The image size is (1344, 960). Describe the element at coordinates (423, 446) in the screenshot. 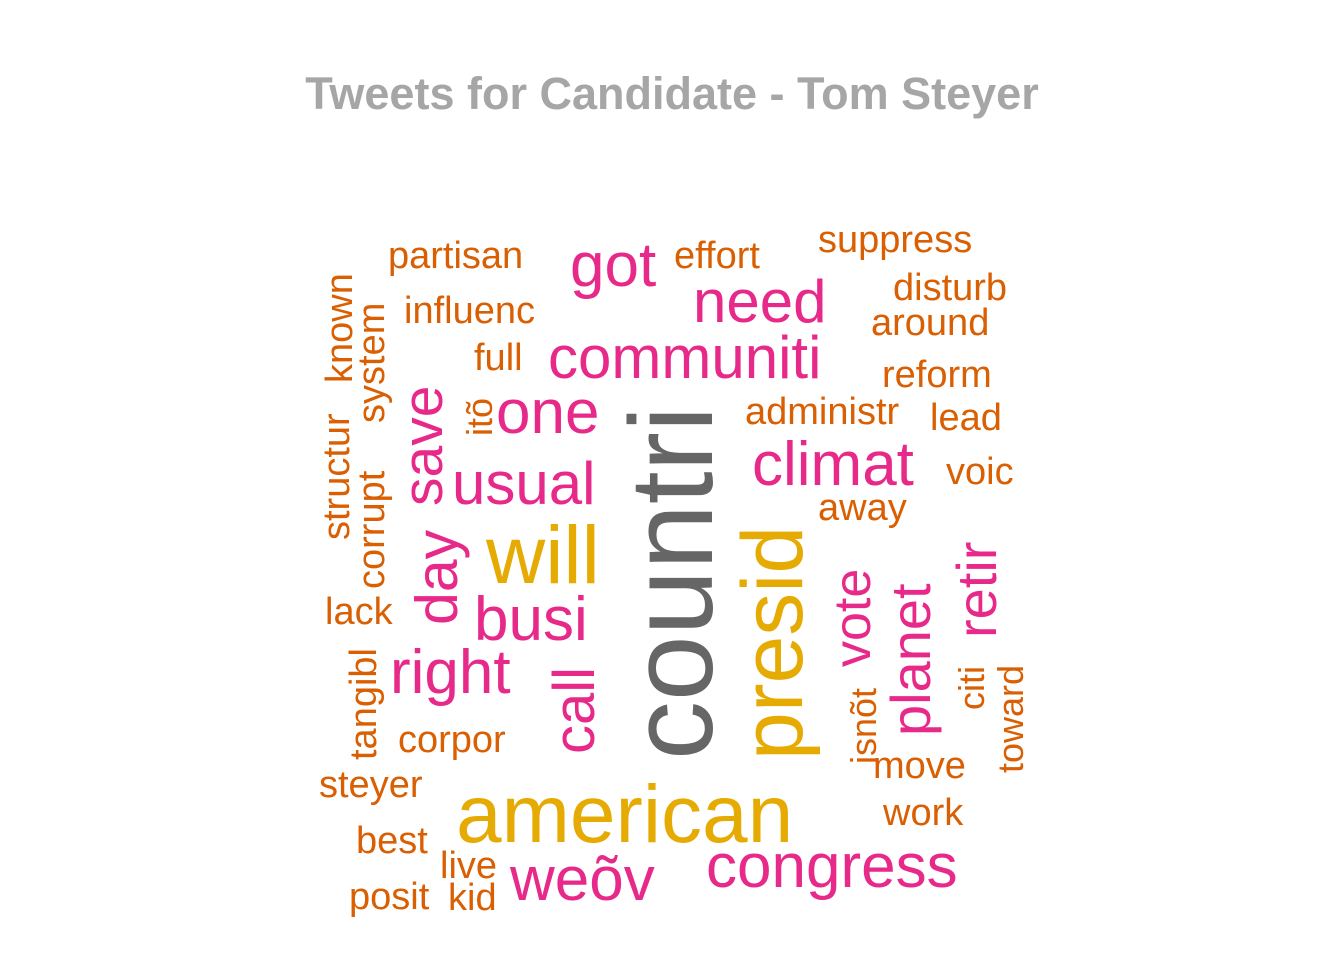

I see `word-save: save` at that location.